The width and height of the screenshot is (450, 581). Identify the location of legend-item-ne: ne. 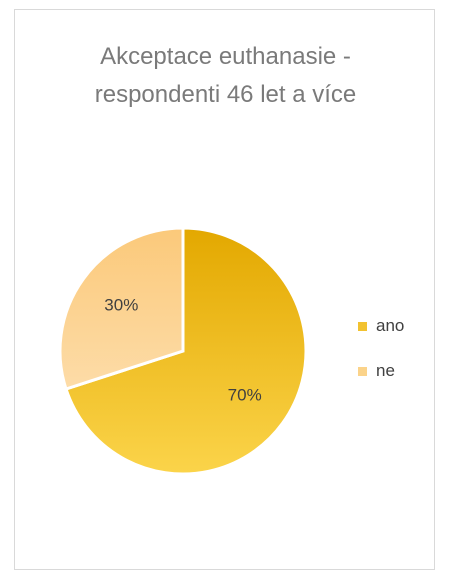
(381, 371).